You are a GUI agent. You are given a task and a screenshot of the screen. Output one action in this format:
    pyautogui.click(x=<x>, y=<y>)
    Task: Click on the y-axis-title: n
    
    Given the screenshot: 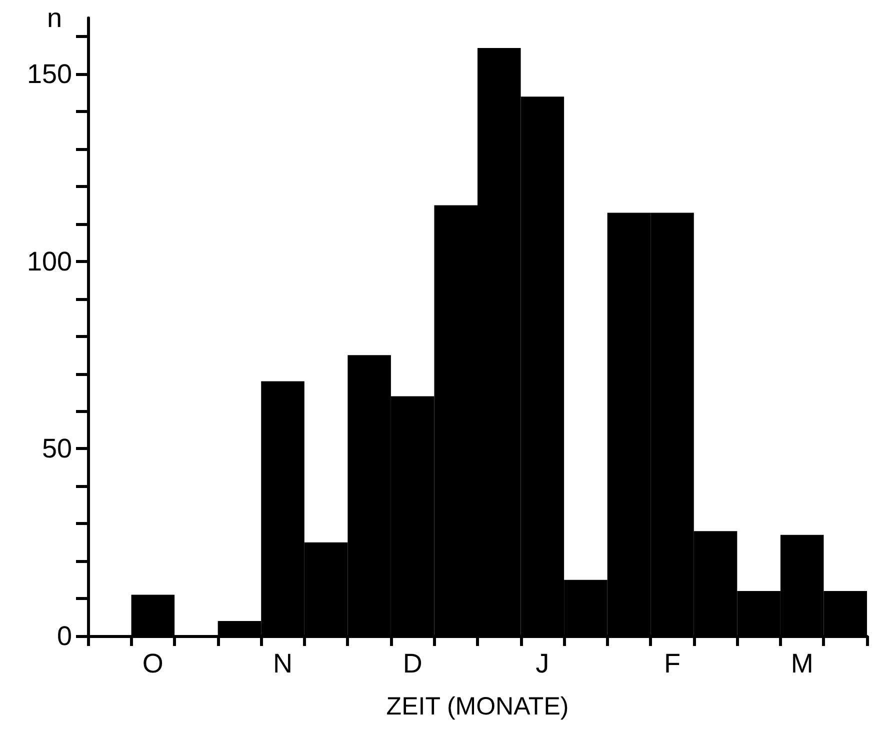 What is the action you would take?
    pyautogui.click(x=54, y=18)
    